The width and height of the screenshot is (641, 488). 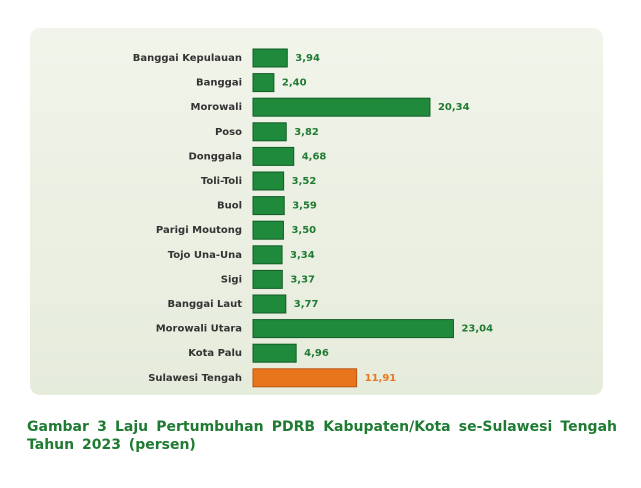 What do you see at coordinates (314, 156) in the screenshot?
I see `value-label: 4,68` at bounding box center [314, 156].